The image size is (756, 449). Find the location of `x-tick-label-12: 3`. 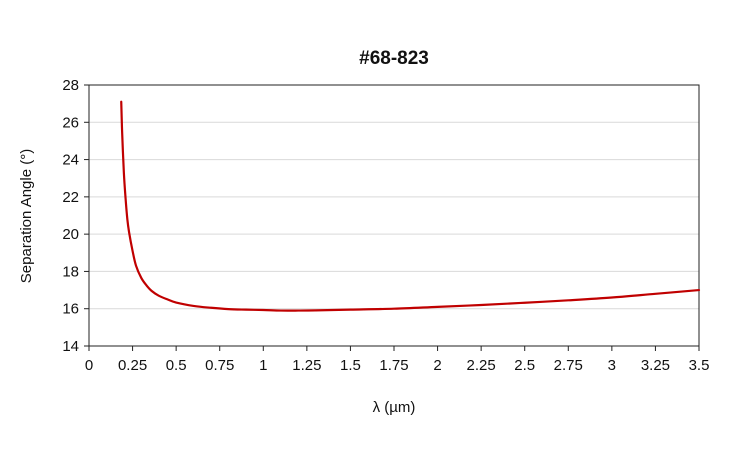

x-tick-label-12: 3 is located at coordinates (612, 365).